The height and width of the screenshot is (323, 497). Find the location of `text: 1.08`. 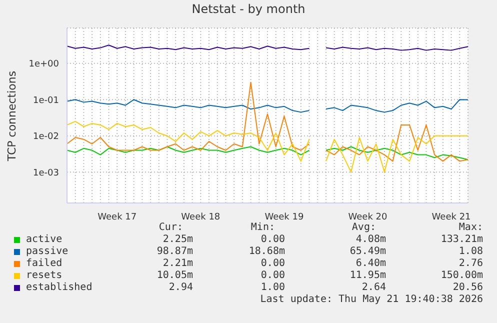

text: 1.08 is located at coordinates (470, 251).